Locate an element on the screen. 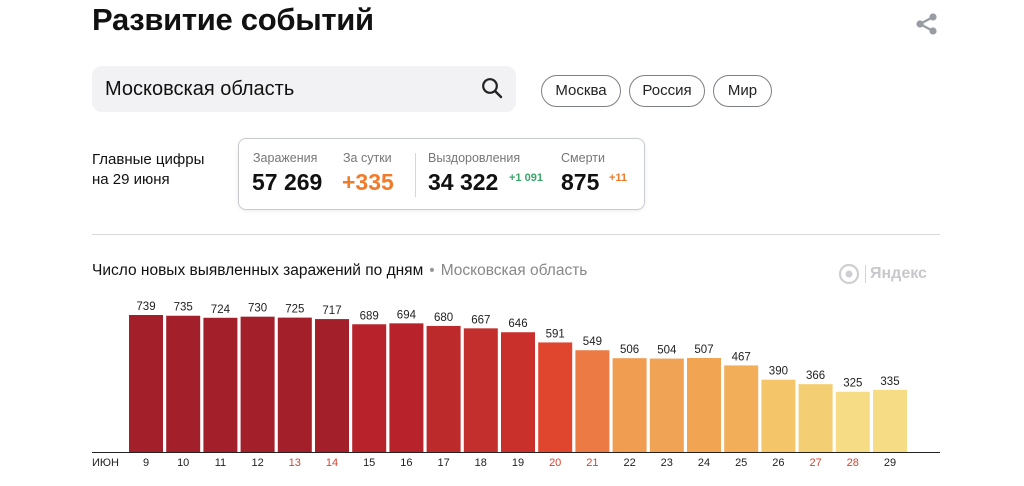 This screenshot has width=1024, height=486. bar-value-label: 335 is located at coordinates (889, 382).